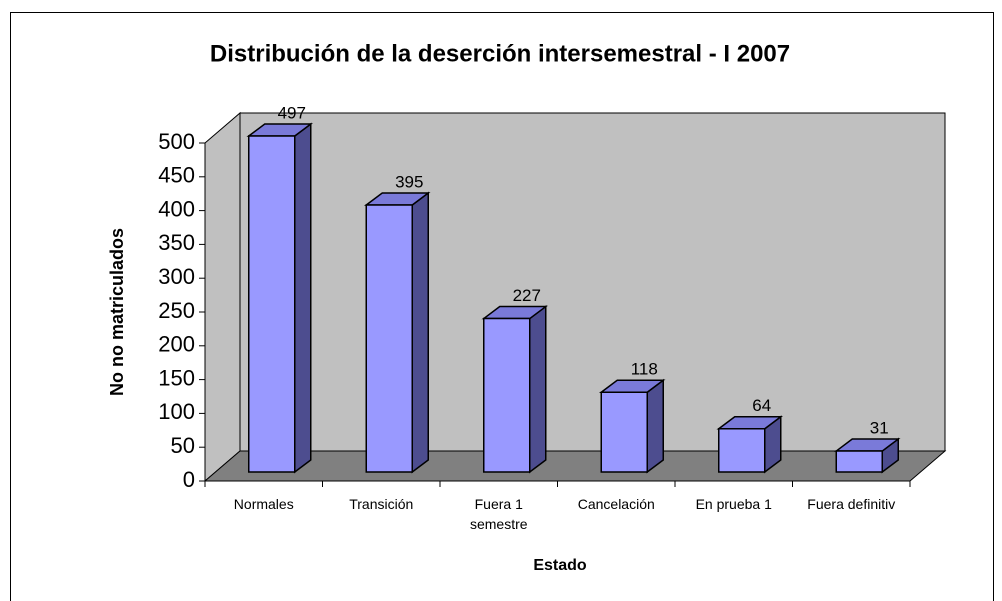 The height and width of the screenshot is (601, 1002). I want to click on y-tick-label: 150, so click(176, 377).